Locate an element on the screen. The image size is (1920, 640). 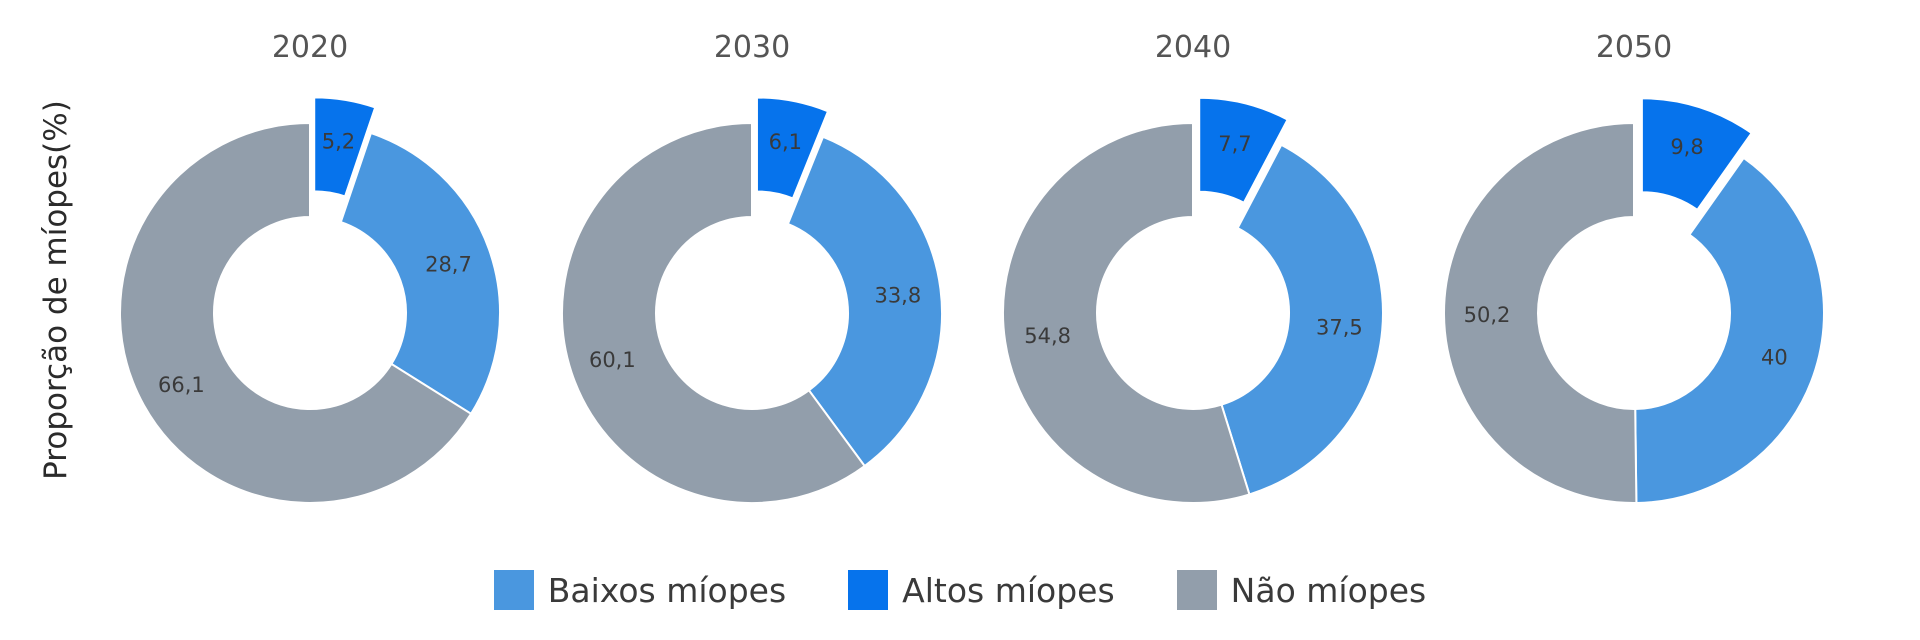
legend-item-altos: Altos míopes is located at coordinates (981, 590).